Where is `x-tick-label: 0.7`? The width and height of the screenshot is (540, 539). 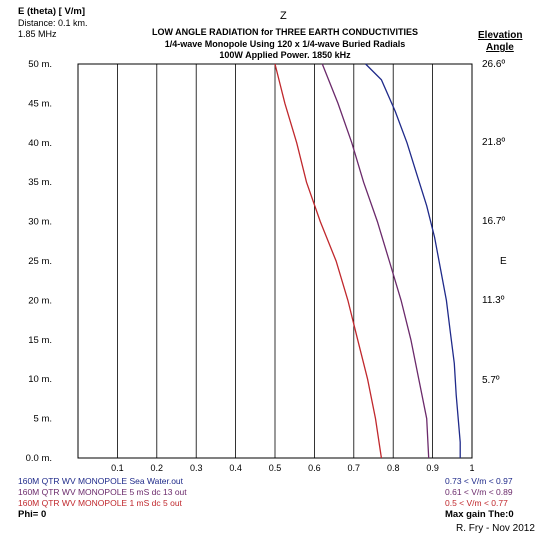
x-tick-label: 0.7 is located at coordinates (354, 468).